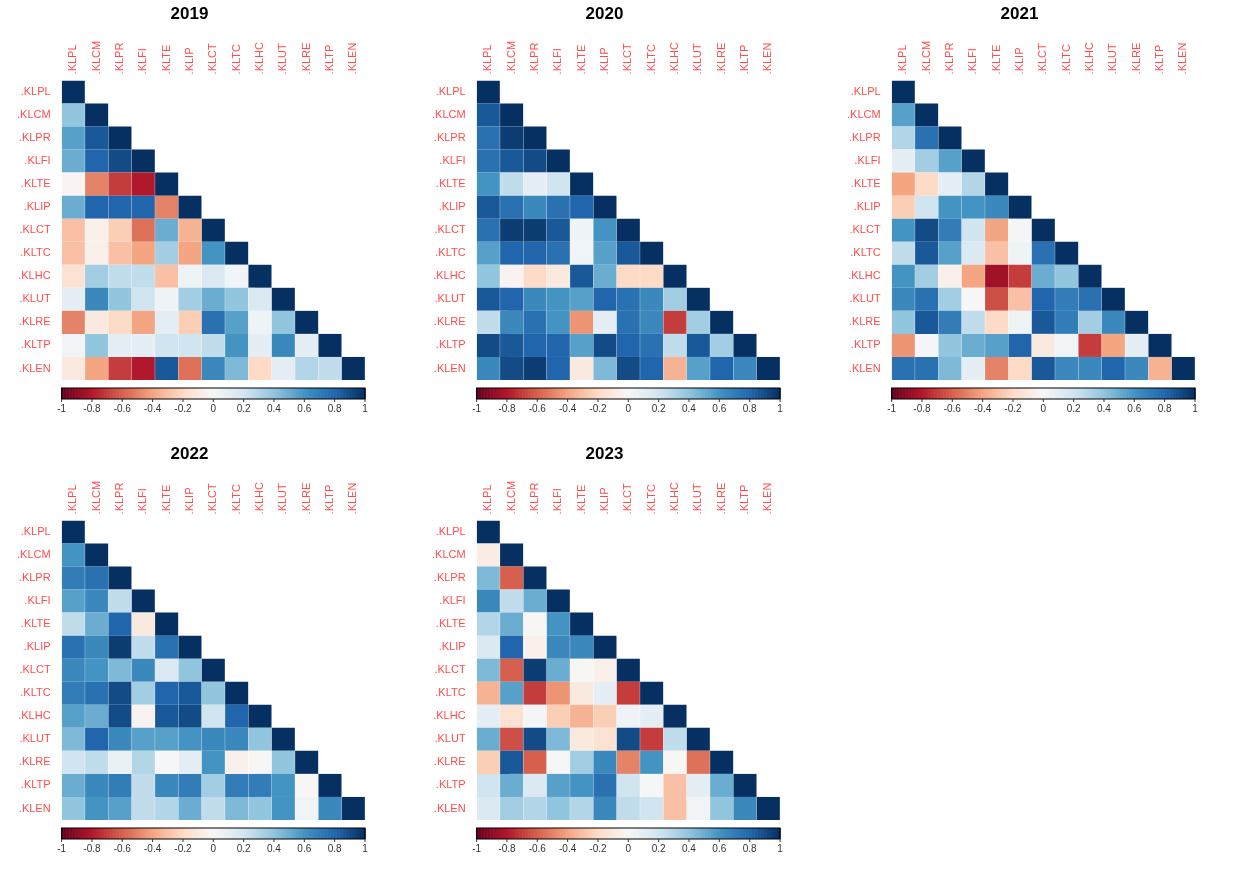  Describe the element at coordinates (189, 13) in the screenshot. I see `chart-title: 2019` at that location.